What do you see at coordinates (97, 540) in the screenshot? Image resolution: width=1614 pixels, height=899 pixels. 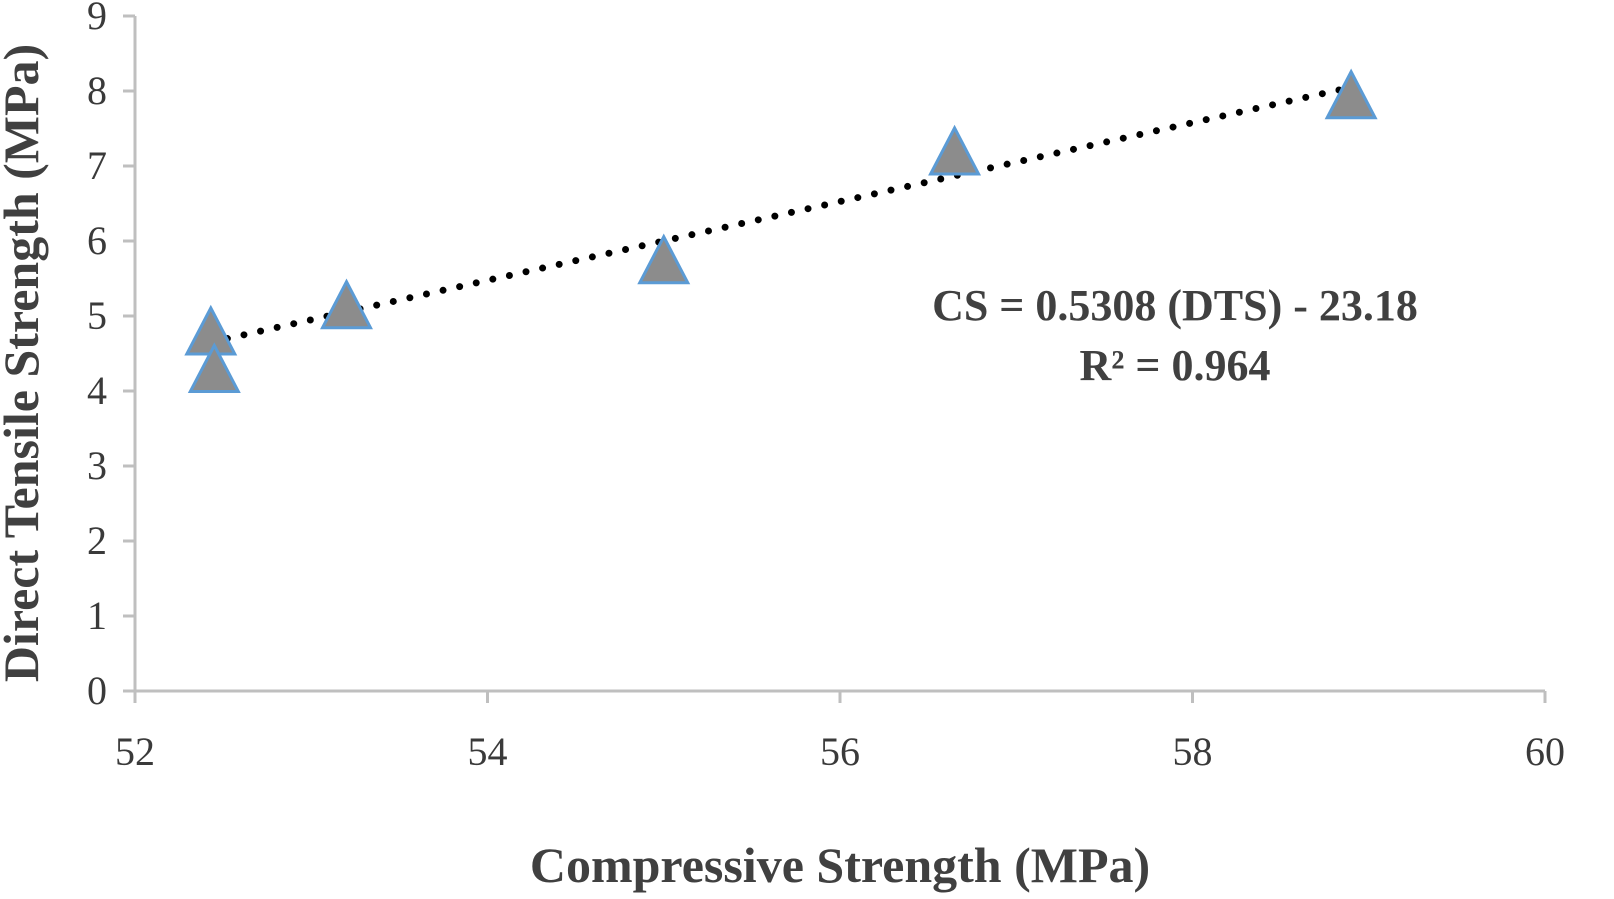 I see `y-tick-label: 2` at bounding box center [97, 540].